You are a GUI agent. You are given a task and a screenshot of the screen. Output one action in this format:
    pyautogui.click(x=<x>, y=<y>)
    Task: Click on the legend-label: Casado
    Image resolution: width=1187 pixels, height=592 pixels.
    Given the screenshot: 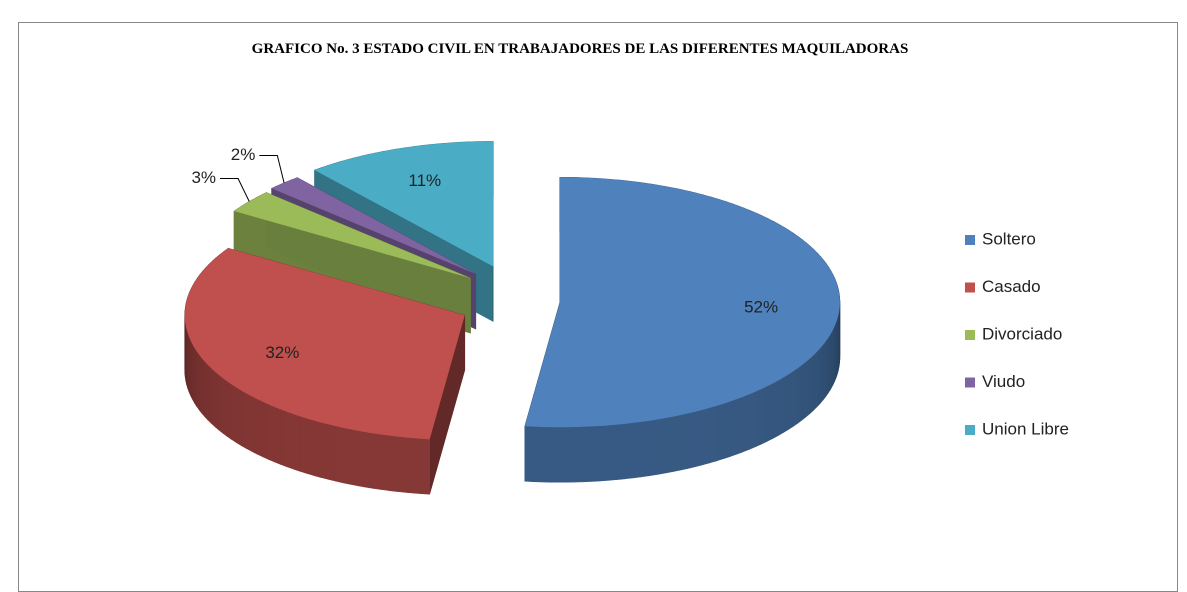 What is the action you would take?
    pyautogui.click(x=1011, y=286)
    